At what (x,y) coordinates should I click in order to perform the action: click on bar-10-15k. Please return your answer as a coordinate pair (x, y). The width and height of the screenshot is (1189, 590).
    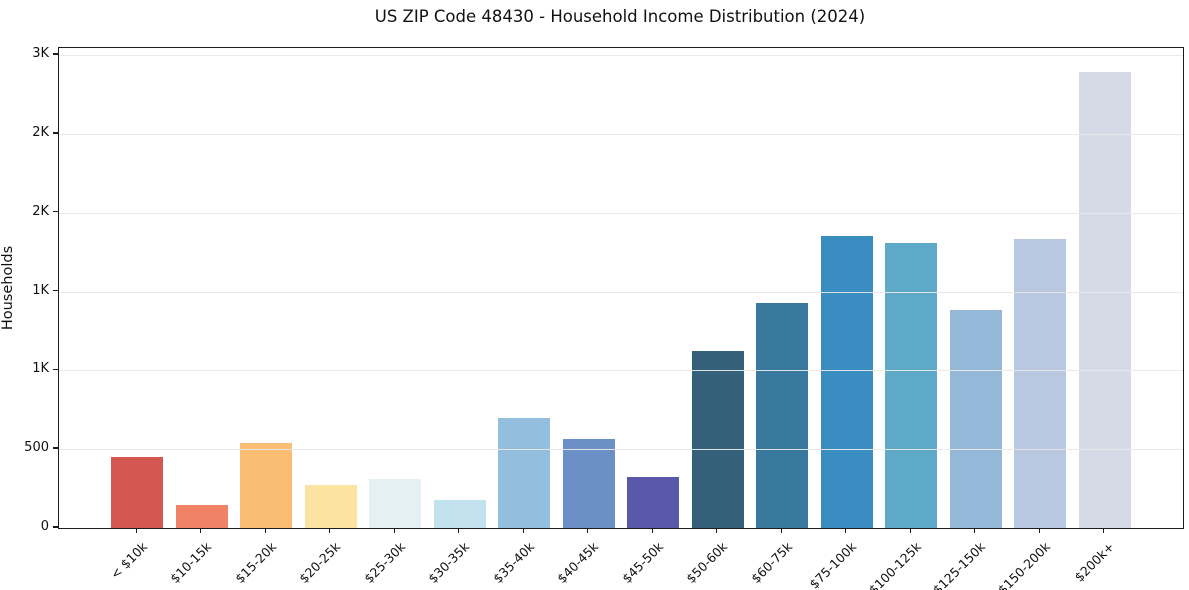
    Looking at the image, I should click on (201, 516).